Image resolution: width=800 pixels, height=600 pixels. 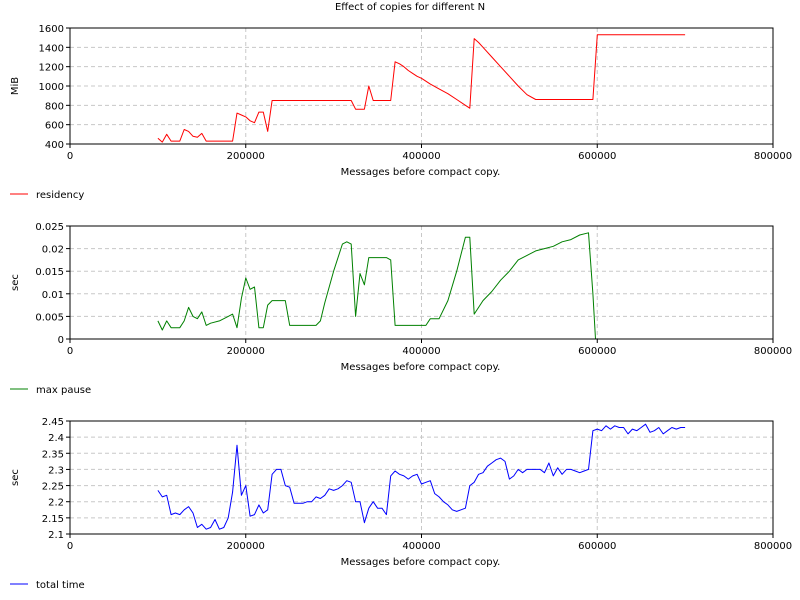 What do you see at coordinates (410, 7) in the screenshot?
I see `chart-title: Effect of copies for different N` at bounding box center [410, 7].